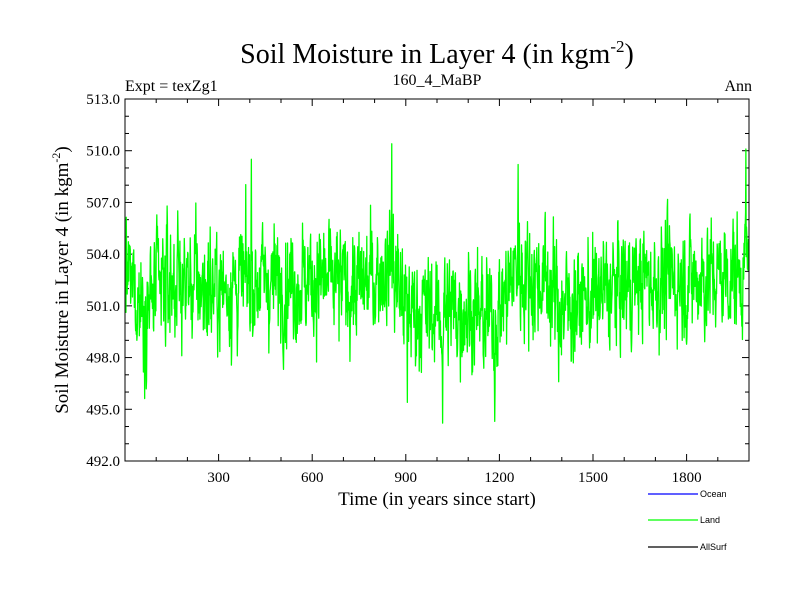  What do you see at coordinates (103, 359) in the screenshot?
I see `y-tick-label: 498.0` at bounding box center [103, 359].